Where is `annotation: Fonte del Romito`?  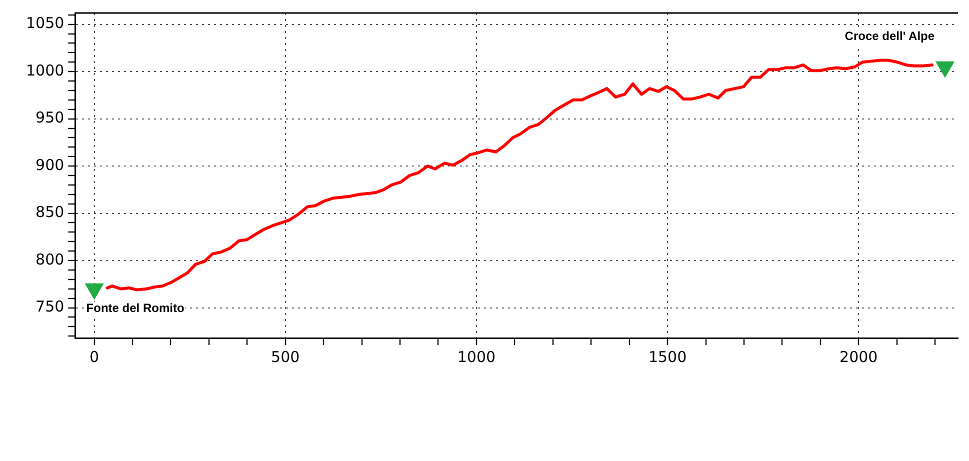 annotation: Fonte del Romito is located at coordinates (135, 308).